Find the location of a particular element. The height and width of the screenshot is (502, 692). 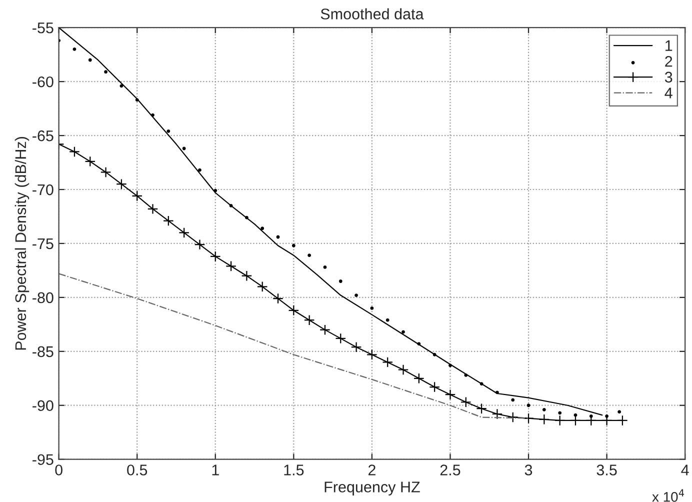

chart-title: Smoothed data is located at coordinates (372, 14).